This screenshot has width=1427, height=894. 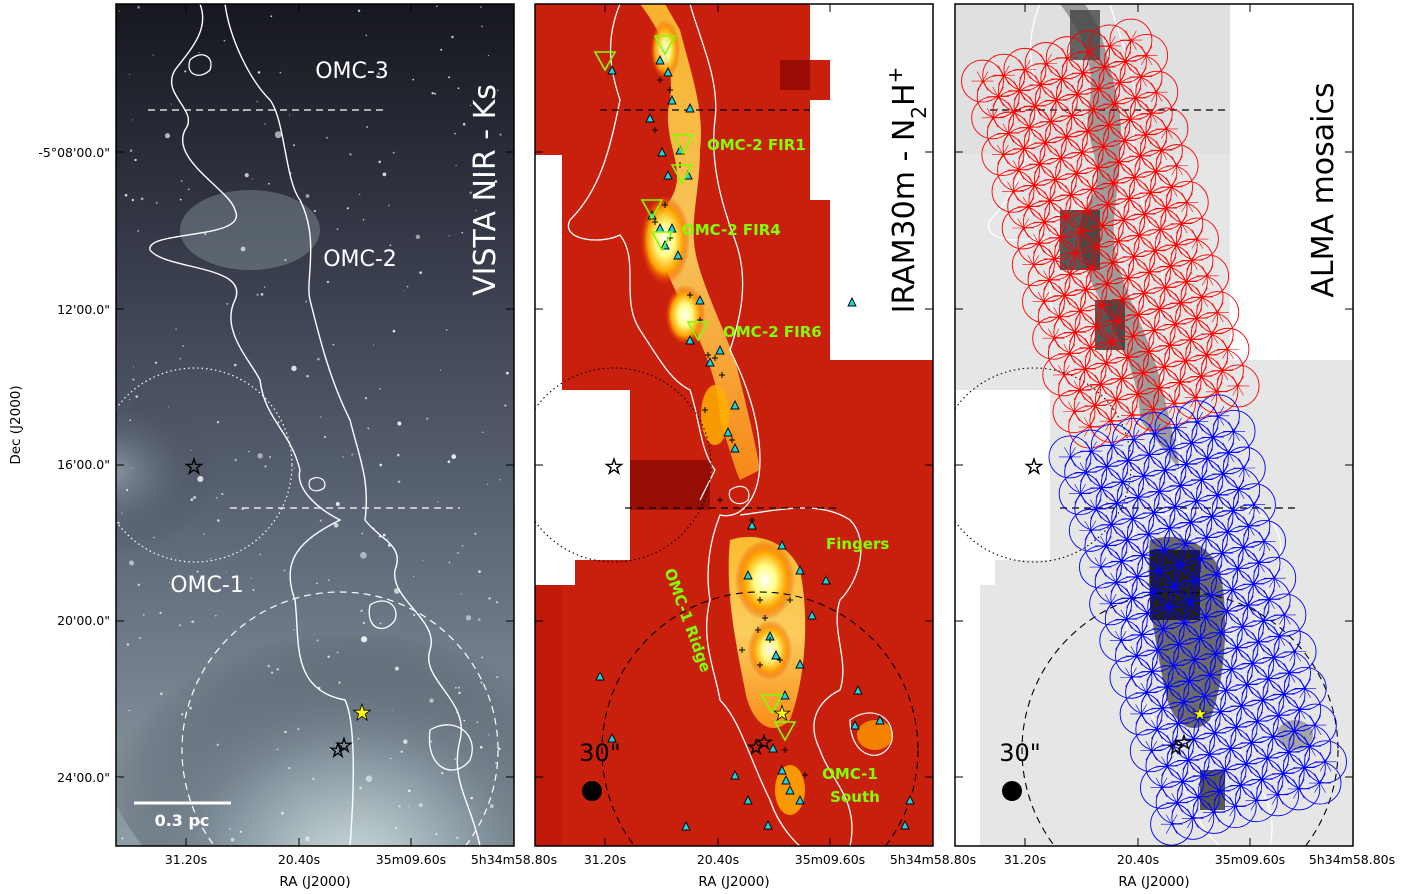 What do you see at coordinates (548, 715) in the screenshot?
I see `iram-map-left-bottom-fill` at bounding box center [548, 715].